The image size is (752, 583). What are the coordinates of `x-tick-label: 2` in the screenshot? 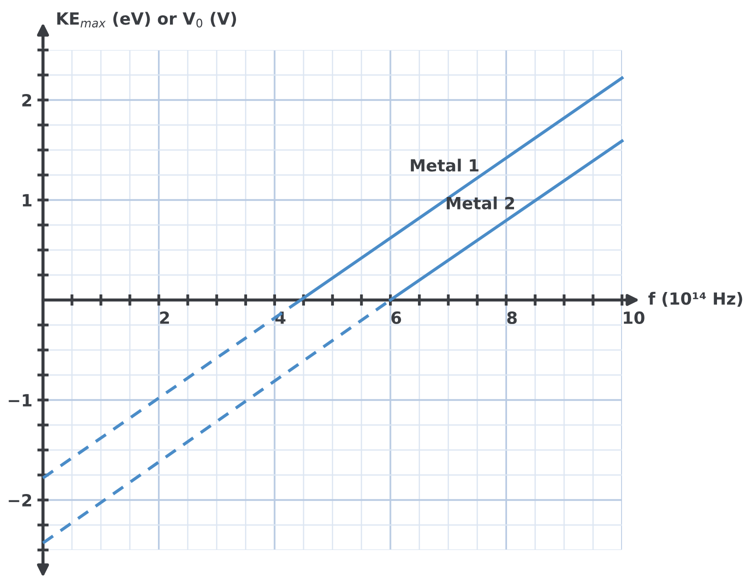 It's located at (164, 317).